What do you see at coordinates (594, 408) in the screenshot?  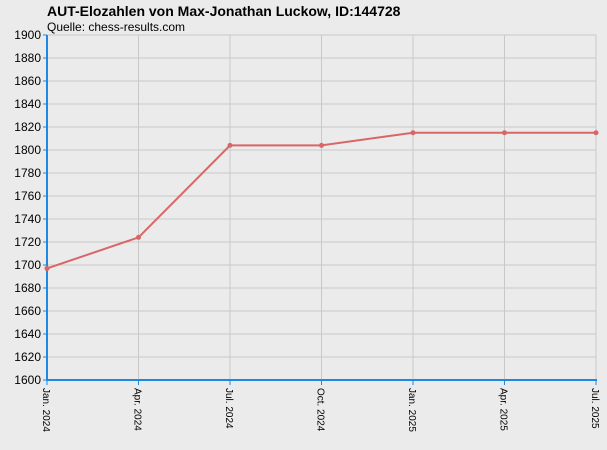 I see `x-tick-label: Jul. 2025` at bounding box center [594, 408].